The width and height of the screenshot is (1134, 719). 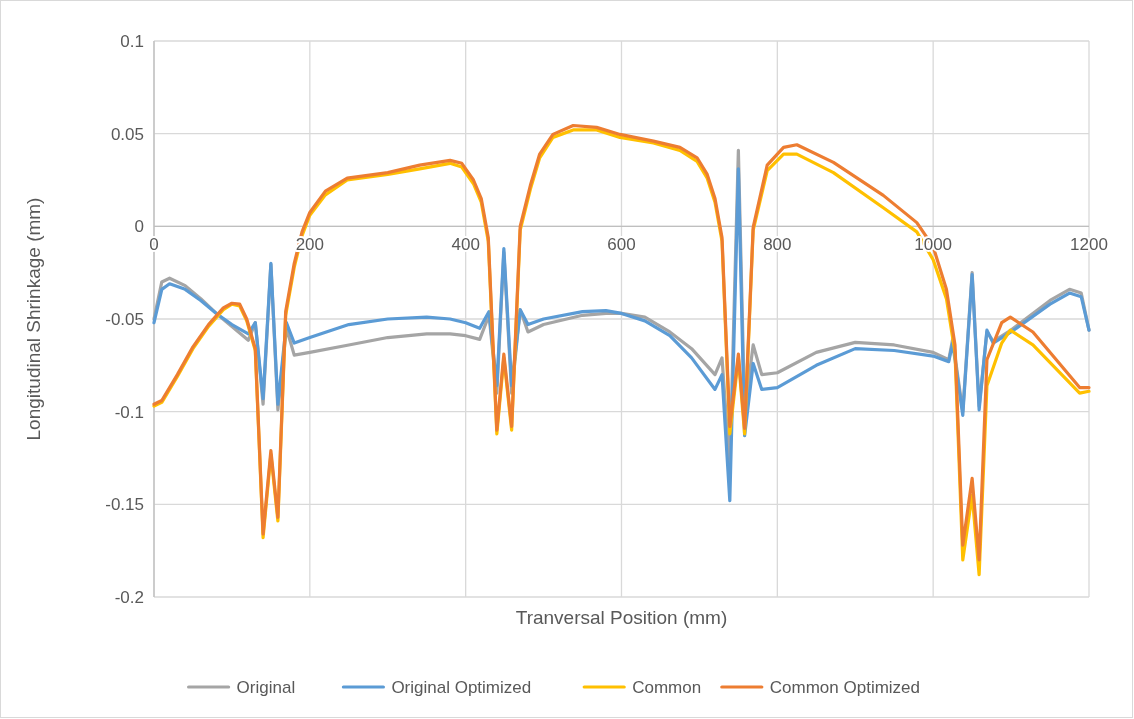 I want to click on x-tick-label: 0, so click(x=154, y=244).